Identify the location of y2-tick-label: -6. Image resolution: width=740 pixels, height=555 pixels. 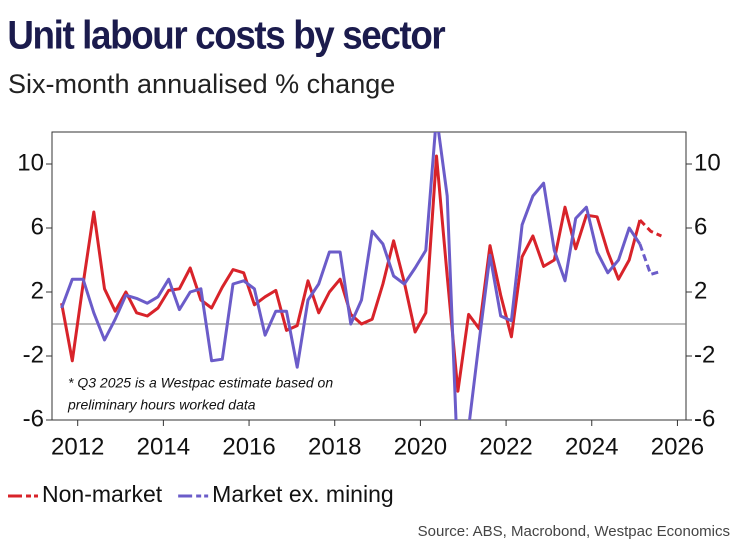
(704, 418).